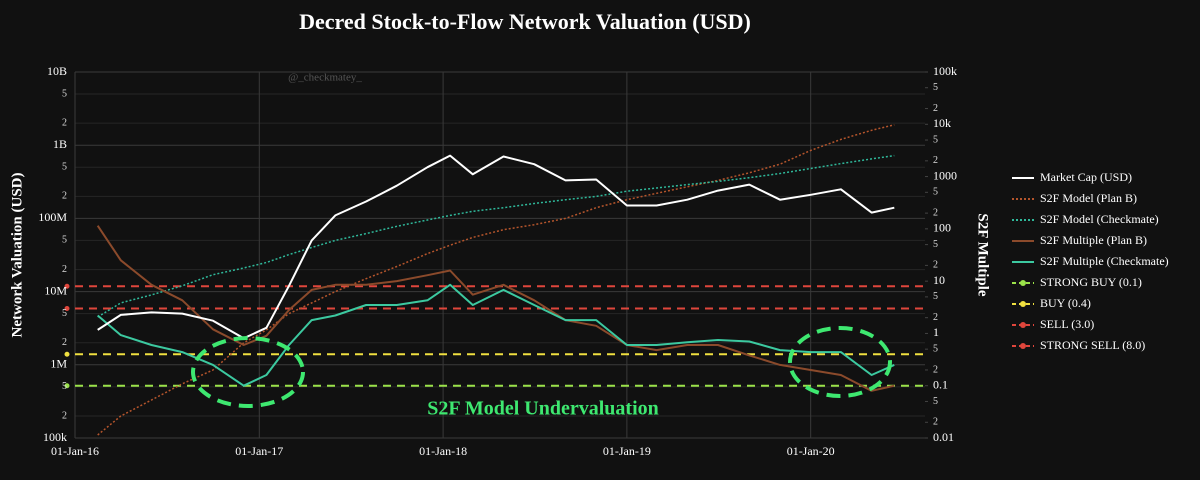 The image size is (1200, 480). What do you see at coordinates (325, 78) in the screenshot?
I see `watermark: @_checkmatey_` at bounding box center [325, 78].